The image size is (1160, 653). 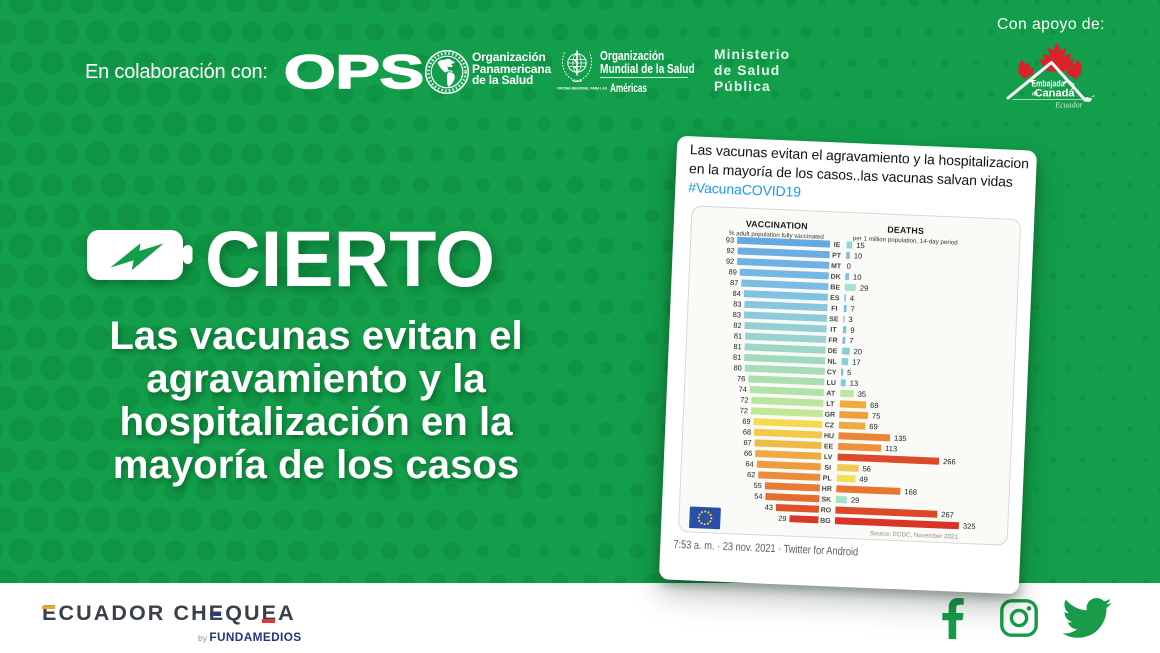 What do you see at coordinates (835, 287) in the screenshot?
I see `svg-text: BE` at bounding box center [835, 287].